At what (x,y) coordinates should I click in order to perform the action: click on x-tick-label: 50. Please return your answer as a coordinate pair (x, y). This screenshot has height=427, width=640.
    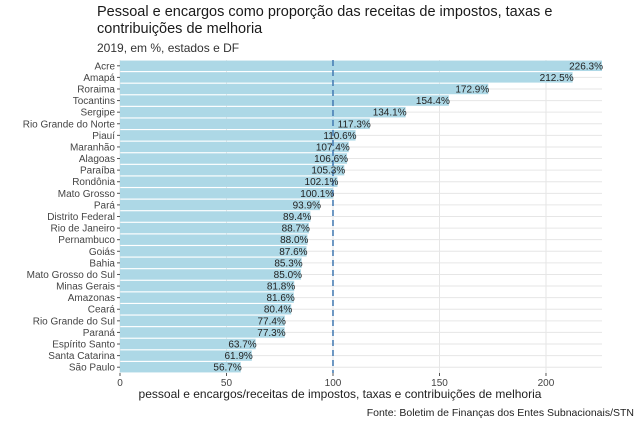
    Looking at the image, I should click on (227, 383).